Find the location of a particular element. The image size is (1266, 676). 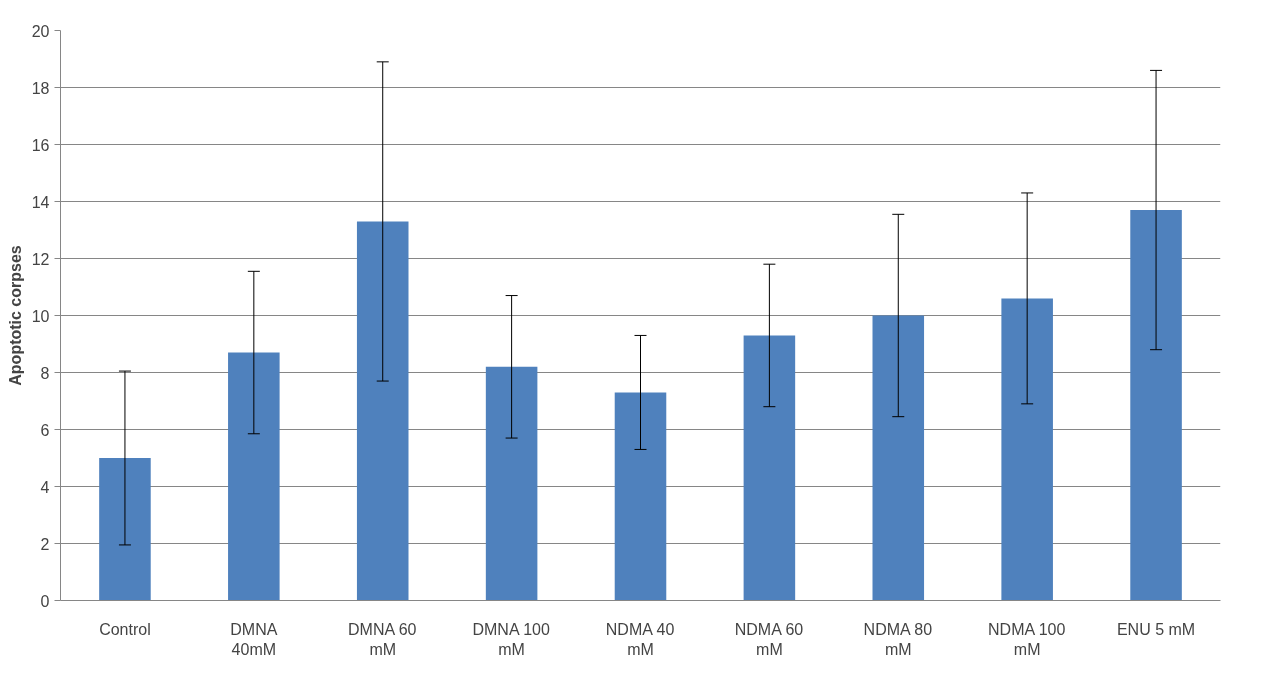

y-axis-title: Apoptotic corpses is located at coordinates (15, 315).